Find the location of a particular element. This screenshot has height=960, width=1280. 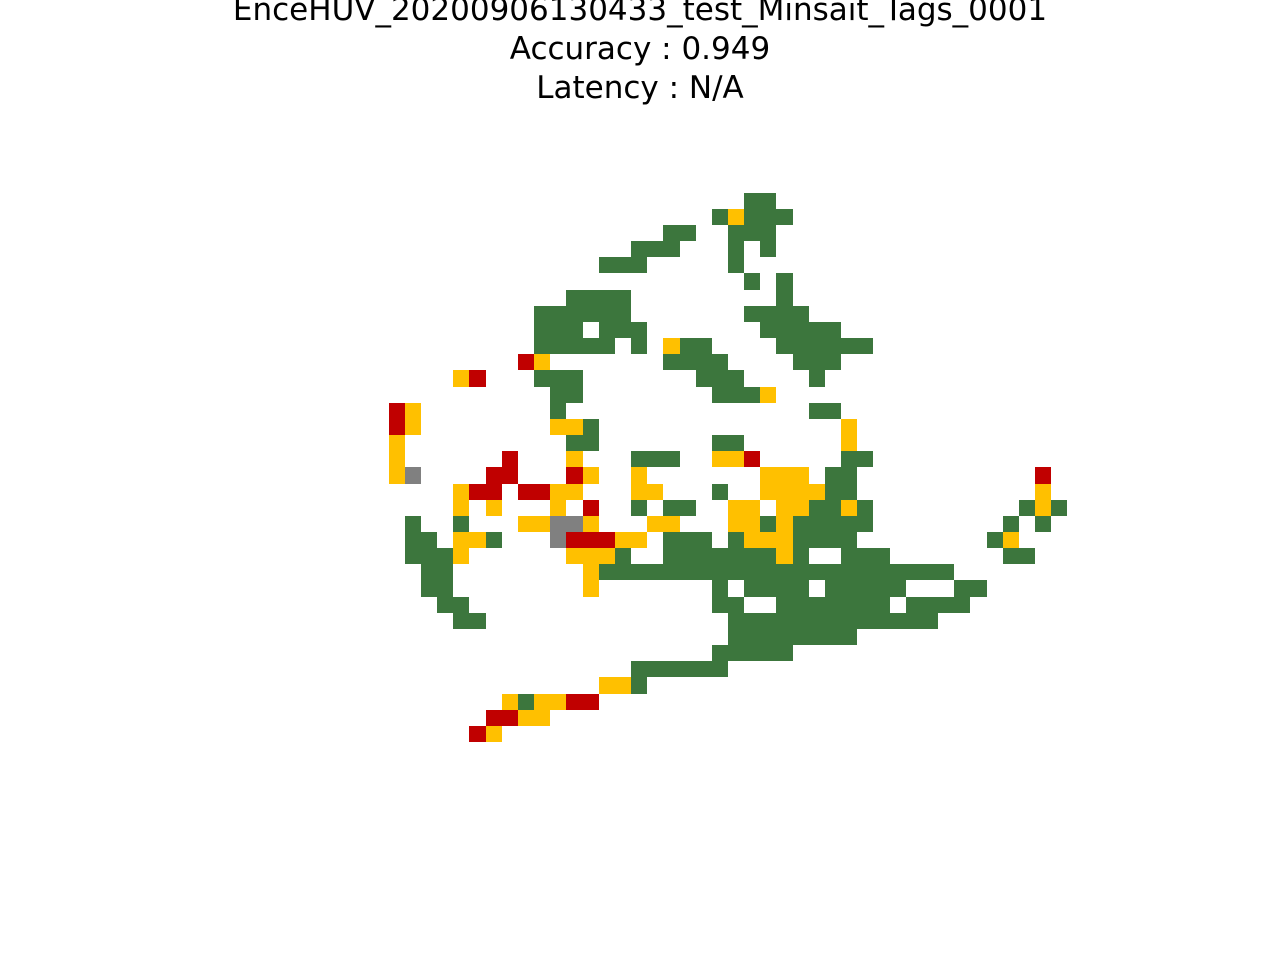

unknown-cell is located at coordinates (558, 540).